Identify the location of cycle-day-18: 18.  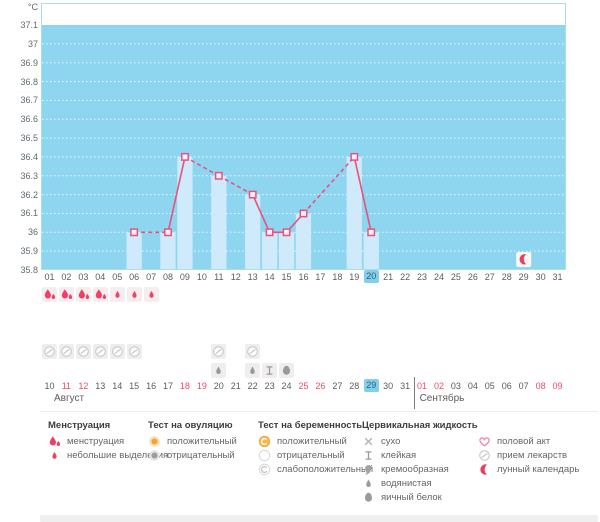
(337, 277).